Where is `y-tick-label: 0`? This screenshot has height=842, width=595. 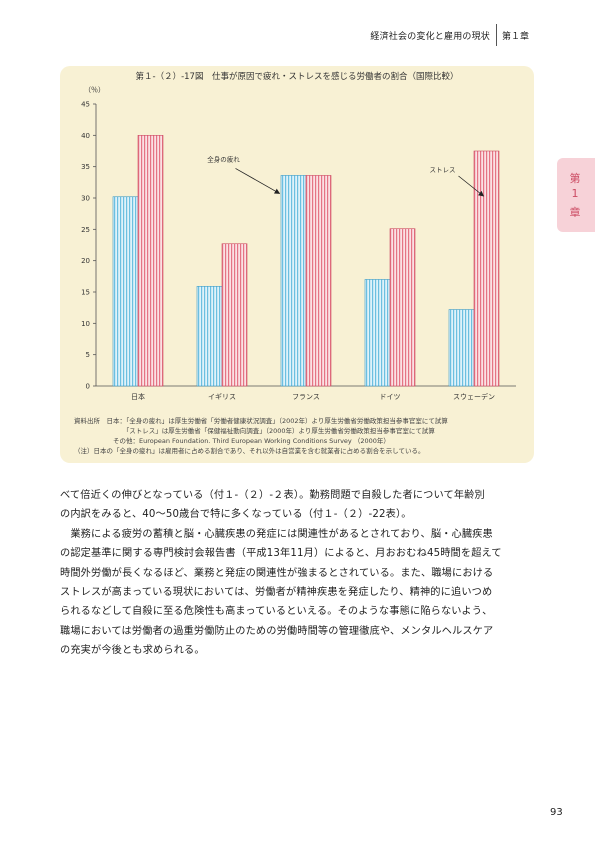 y-tick-label: 0 is located at coordinates (88, 387).